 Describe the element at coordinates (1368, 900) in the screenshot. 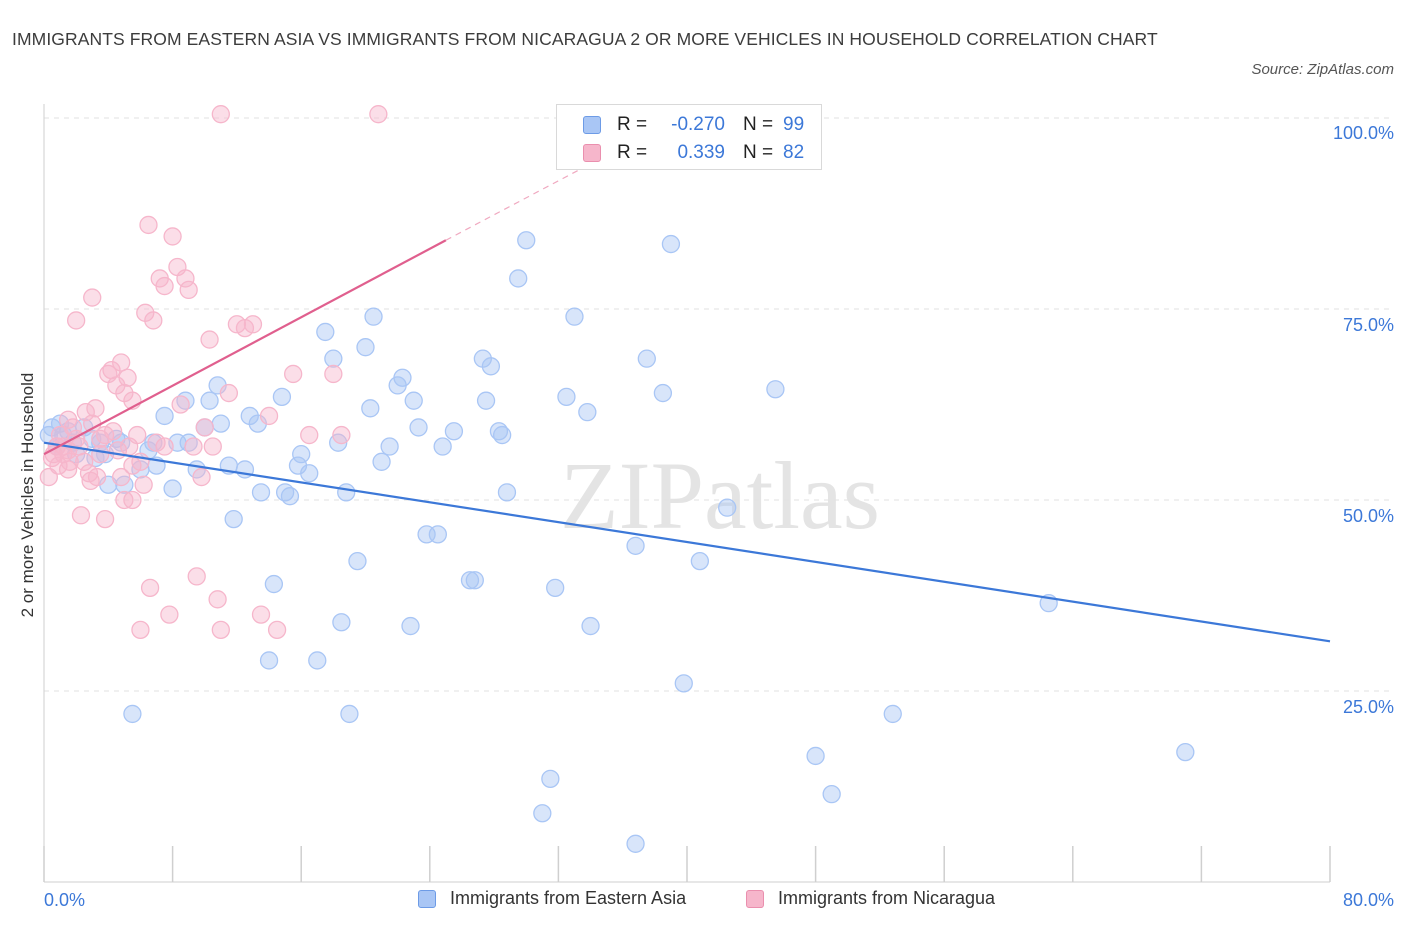

I see `x-tick-max: 80.0%` at that location.